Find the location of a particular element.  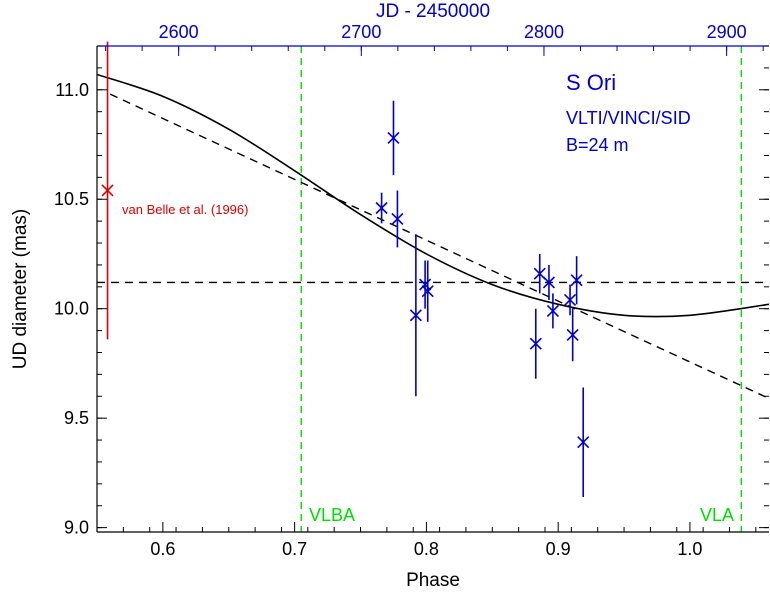

x-tick-label: 0.7 is located at coordinates (294, 549).